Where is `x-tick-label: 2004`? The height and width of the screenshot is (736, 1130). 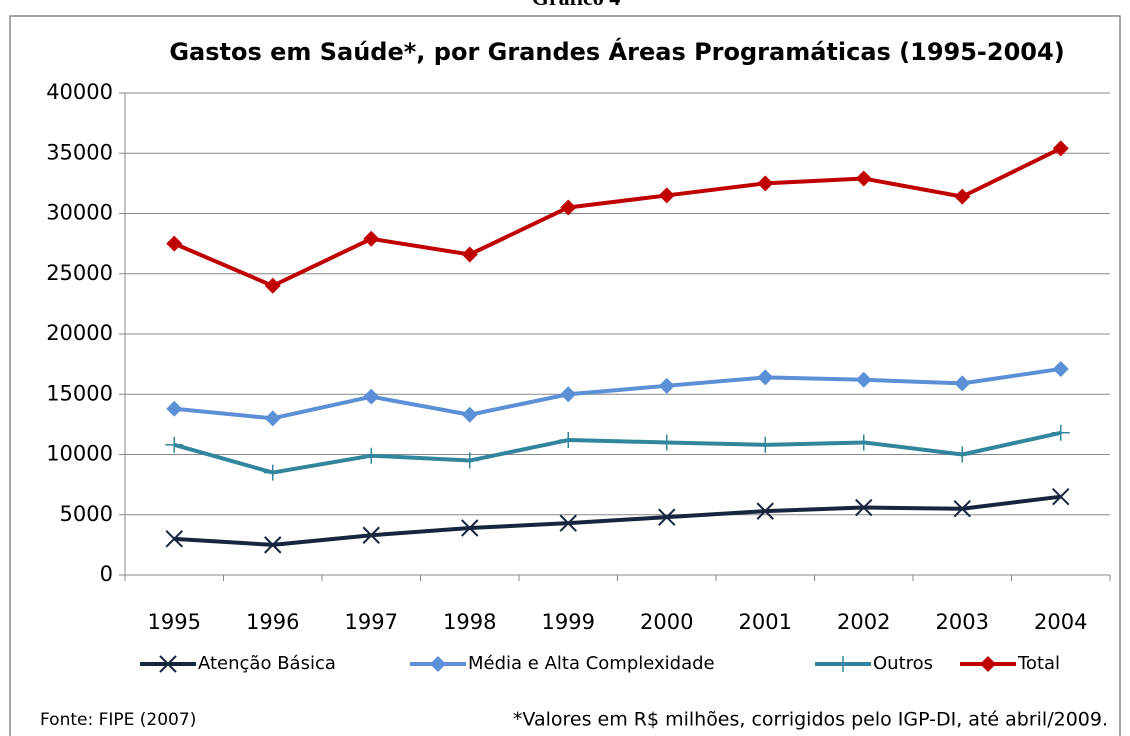
x-tick-label: 2004 is located at coordinates (1060, 622).